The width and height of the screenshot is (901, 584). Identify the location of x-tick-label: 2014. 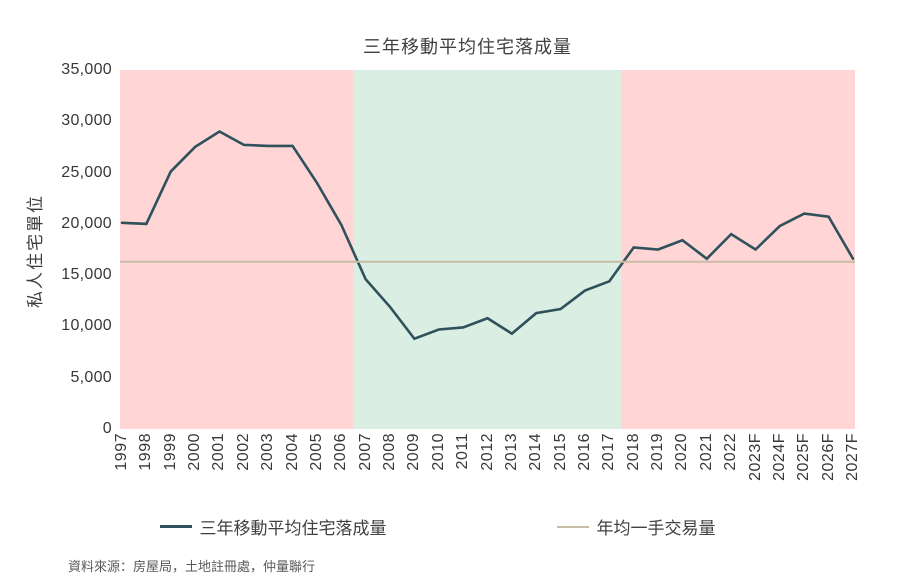
(536, 452).